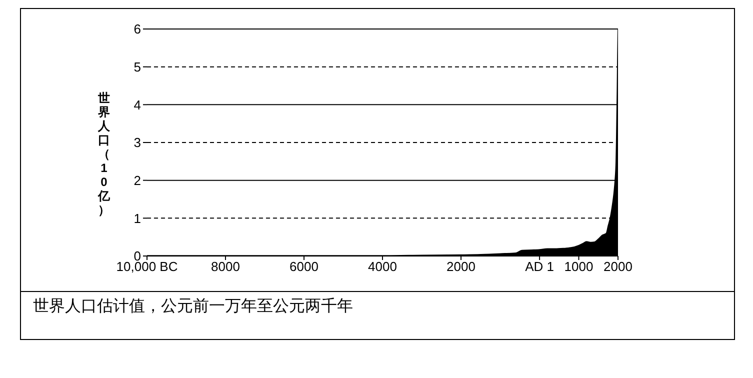 This screenshot has height=378, width=753. What do you see at coordinates (137, 180) in the screenshot?
I see `y-tick-label: 2` at bounding box center [137, 180].